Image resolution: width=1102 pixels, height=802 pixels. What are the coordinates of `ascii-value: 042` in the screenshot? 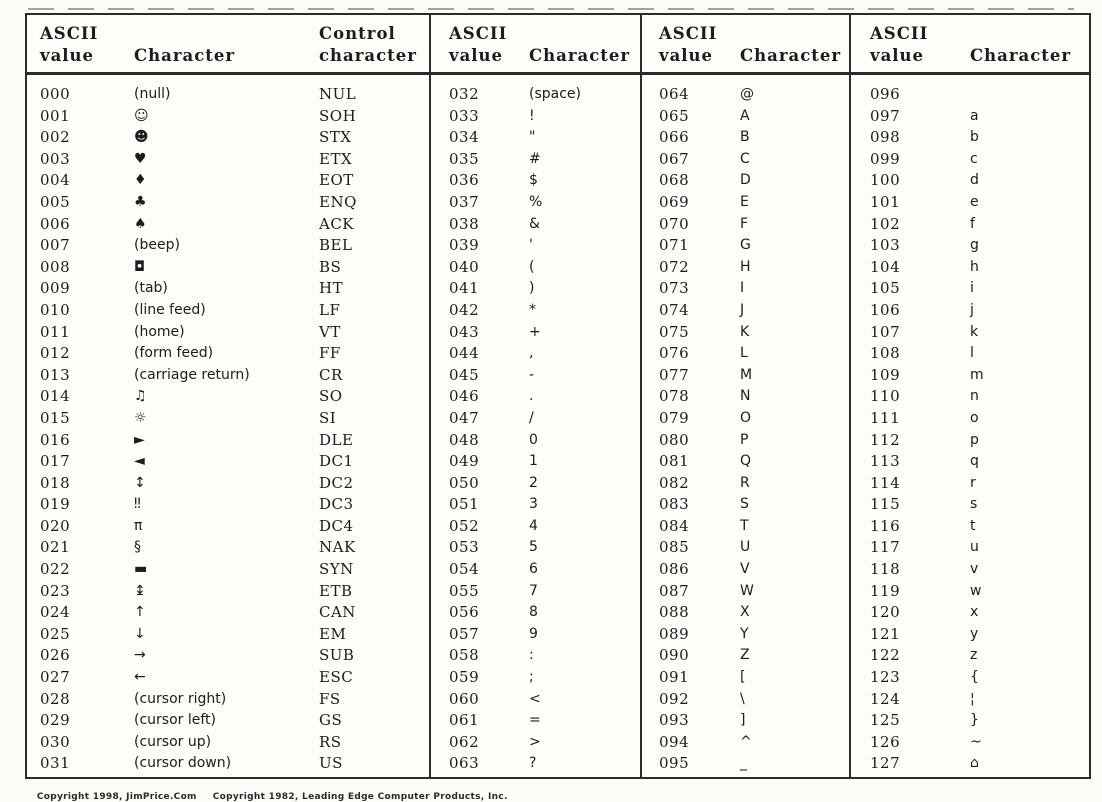 It's located at (464, 309).